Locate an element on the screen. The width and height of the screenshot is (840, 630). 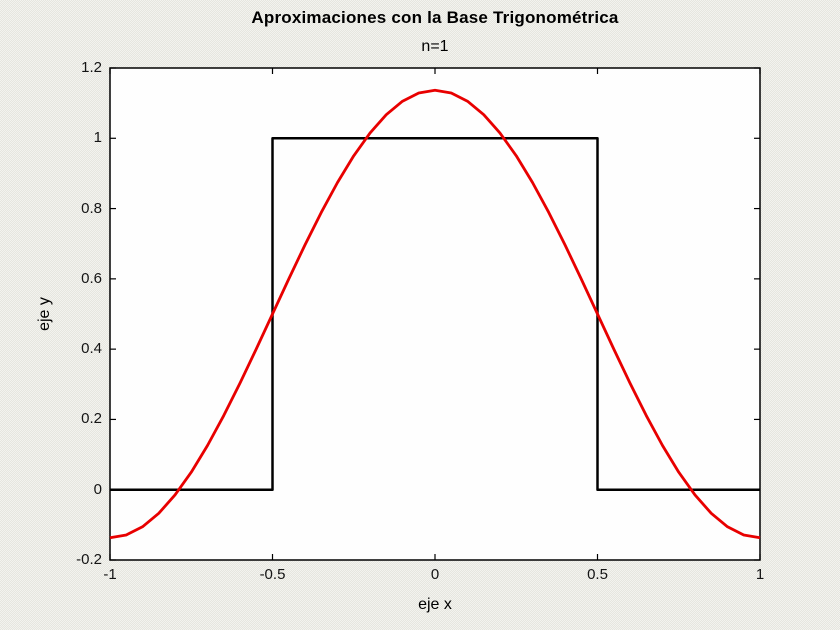
y-tick-label: -0.2 is located at coordinates (89, 559).